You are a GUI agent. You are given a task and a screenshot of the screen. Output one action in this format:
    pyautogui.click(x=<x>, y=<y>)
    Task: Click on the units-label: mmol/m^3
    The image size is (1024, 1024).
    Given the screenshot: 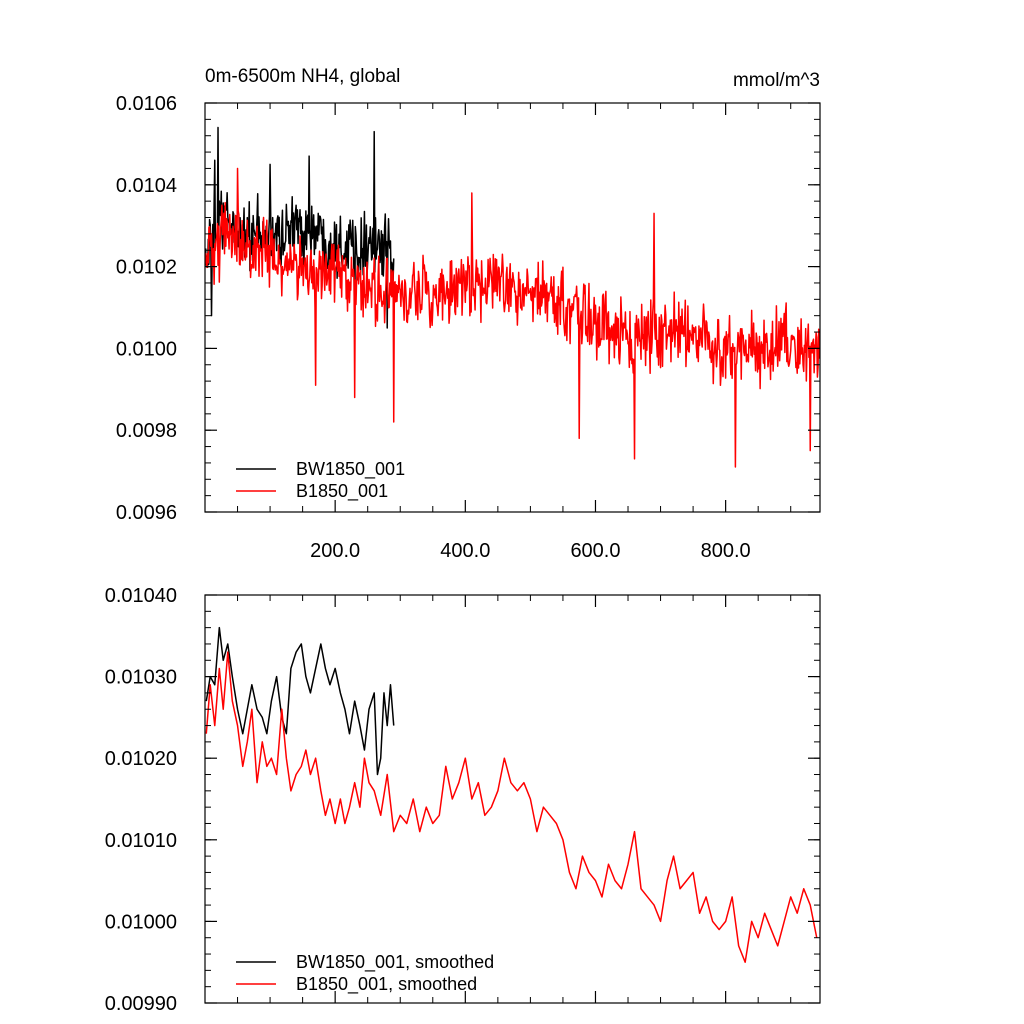 What is the action you would take?
    pyautogui.click(x=776, y=80)
    